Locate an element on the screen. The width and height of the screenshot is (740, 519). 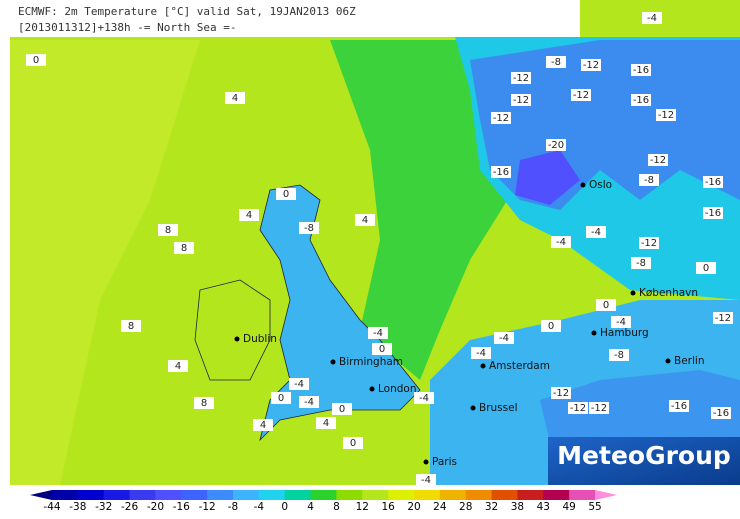
city-label: Berlin is located at coordinates (689, 361).